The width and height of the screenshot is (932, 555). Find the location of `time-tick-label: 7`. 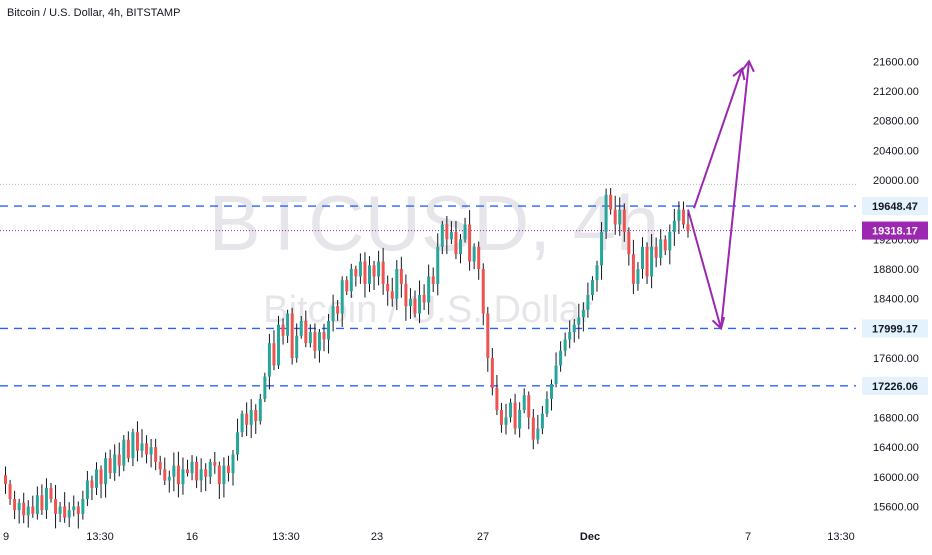

time-tick-label: 7 is located at coordinates (748, 537).